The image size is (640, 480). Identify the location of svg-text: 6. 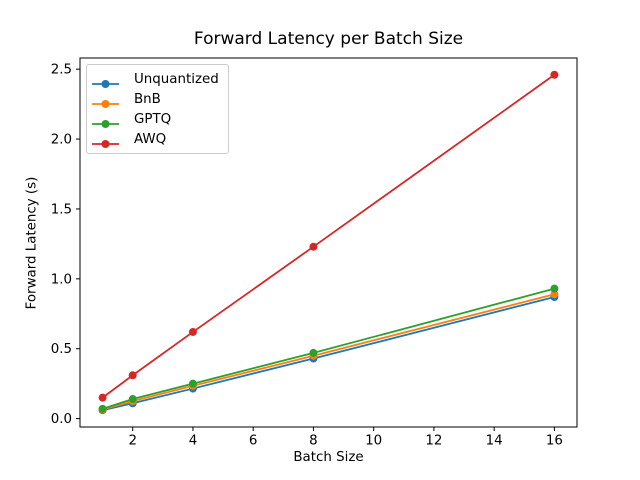
(253, 441).